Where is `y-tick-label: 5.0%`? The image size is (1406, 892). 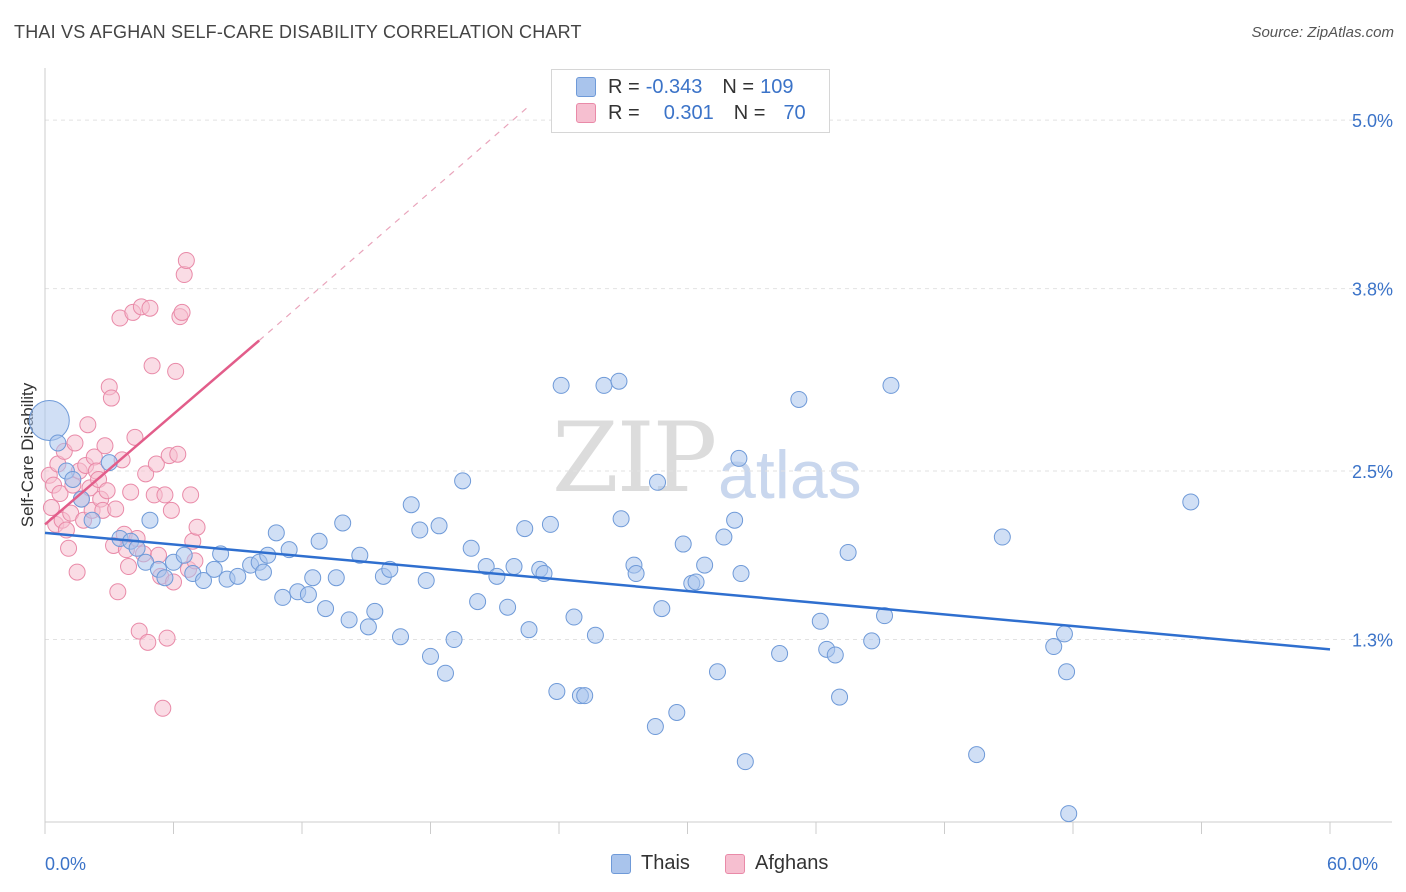 y-tick-label: 5.0% is located at coordinates (1372, 121).